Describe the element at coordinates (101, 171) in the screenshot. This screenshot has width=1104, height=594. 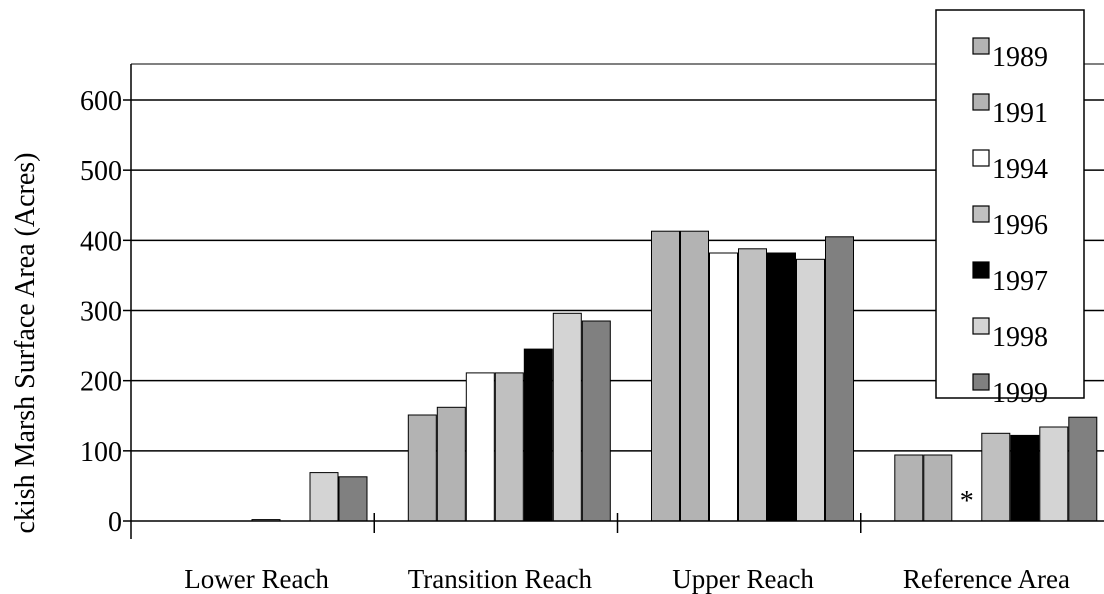
I see `y-tick-label: 500` at that location.